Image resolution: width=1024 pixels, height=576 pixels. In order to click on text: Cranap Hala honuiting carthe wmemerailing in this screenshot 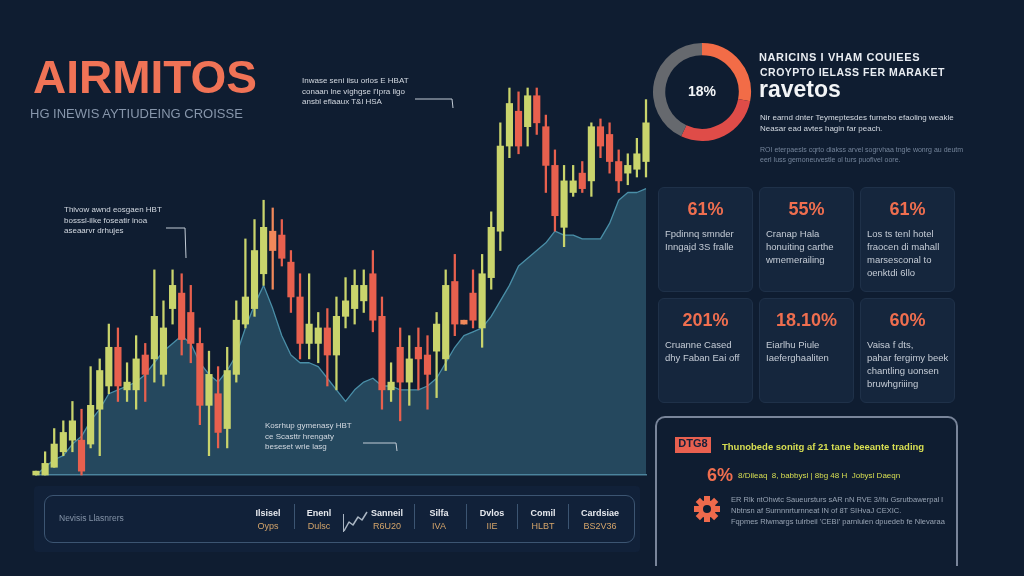, I will do `click(800, 246)`.